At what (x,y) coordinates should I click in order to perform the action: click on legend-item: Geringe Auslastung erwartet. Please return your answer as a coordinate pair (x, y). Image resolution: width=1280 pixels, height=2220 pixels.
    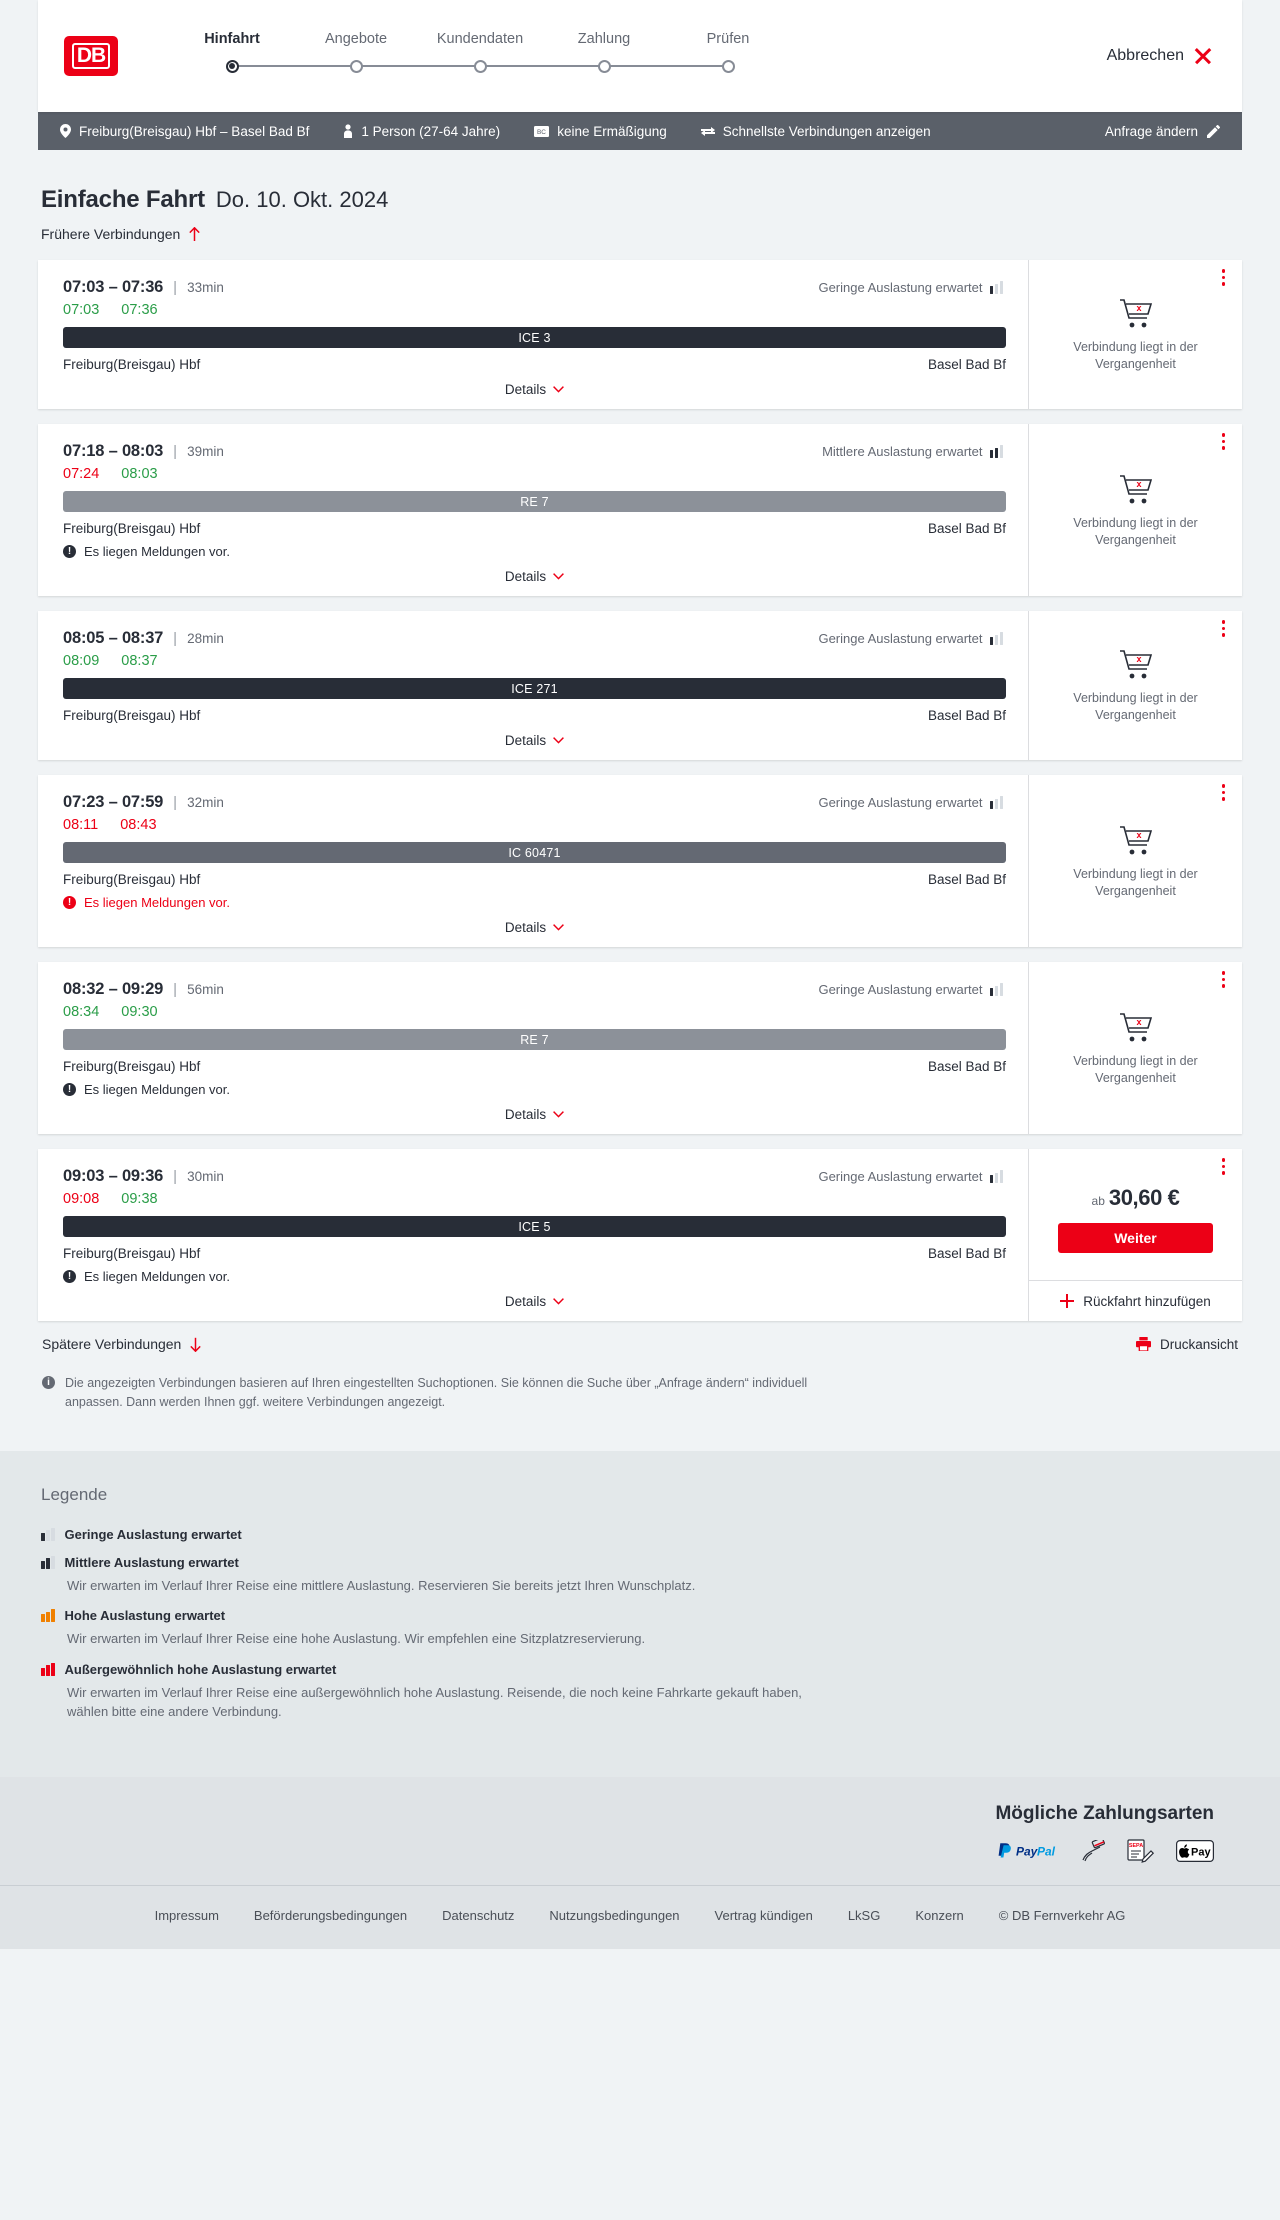
    Looking at the image, I should click on (640, 1534).